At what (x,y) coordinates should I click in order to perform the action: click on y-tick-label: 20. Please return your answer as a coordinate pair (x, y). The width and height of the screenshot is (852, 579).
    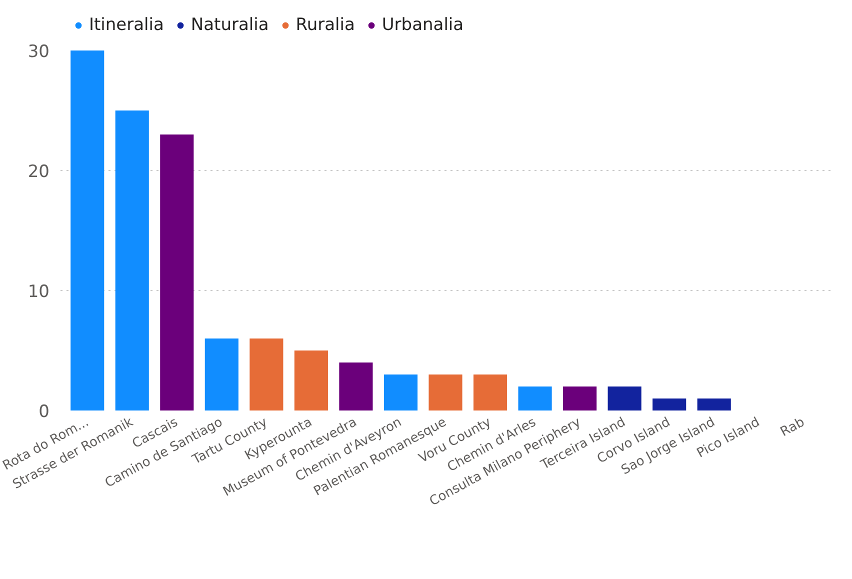
    Looking at the image, I should click on (39, 172).